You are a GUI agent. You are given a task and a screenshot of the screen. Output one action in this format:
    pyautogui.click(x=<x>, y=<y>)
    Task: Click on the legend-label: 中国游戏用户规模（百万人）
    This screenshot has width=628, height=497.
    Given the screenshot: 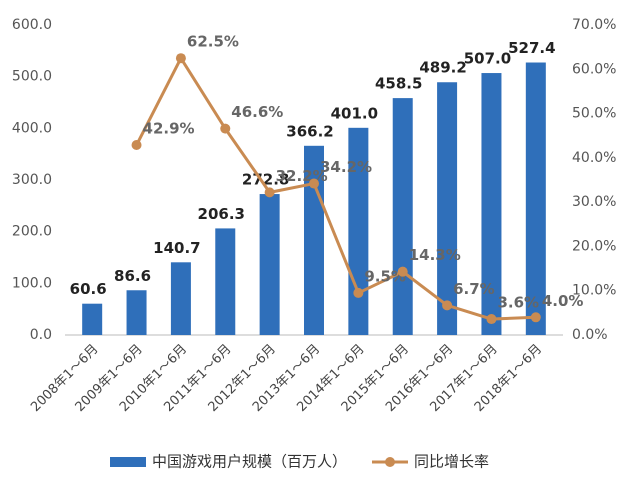 What is the action you would take?
    pyautogui.click(x=249, y=462)
    